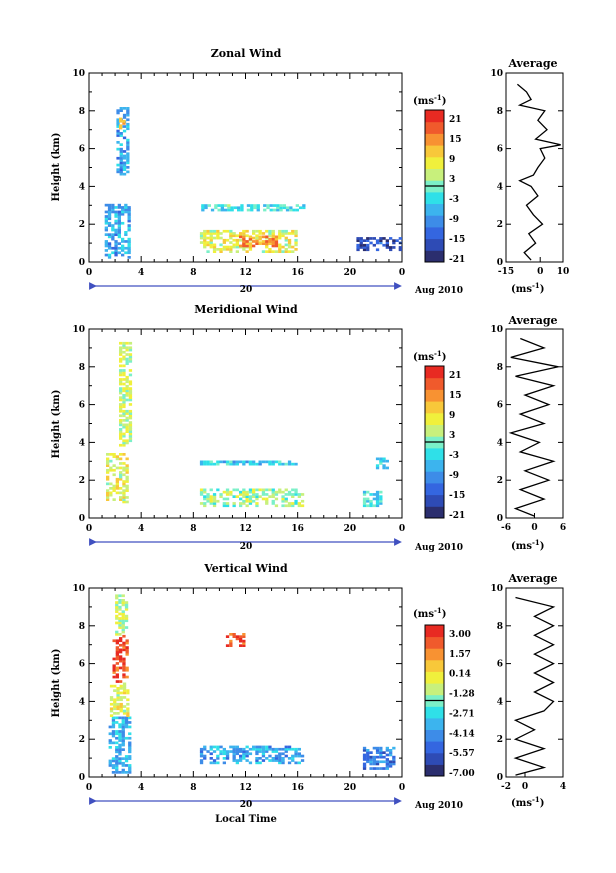 Image resolution: width=616 pixels, height=873 pixels. What do you see at coordinates (82, 665) in the screenshot?
I see `y-tick-label: 6` at bounding box center [82, 665].